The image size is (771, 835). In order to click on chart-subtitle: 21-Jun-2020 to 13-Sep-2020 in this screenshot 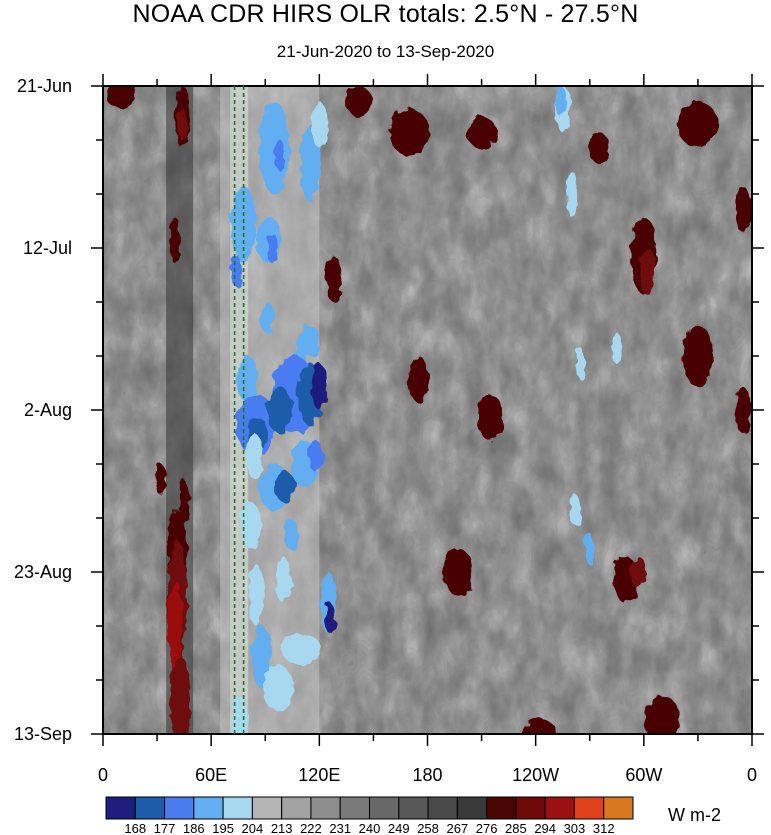, I will do `click(385, 51)`.